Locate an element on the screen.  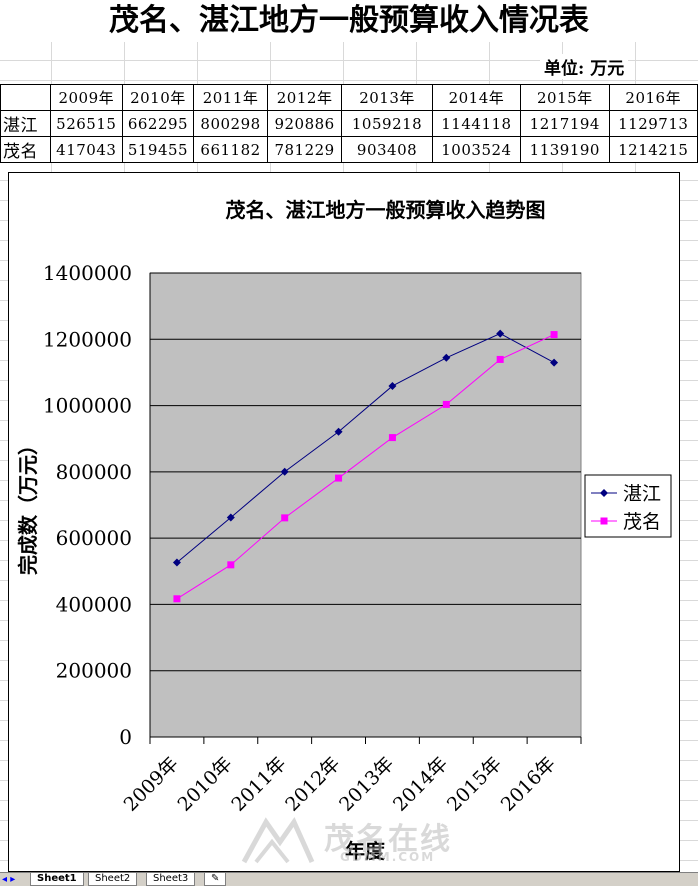
table-header-cell: 2015年 is located at coordinates (565, 97).